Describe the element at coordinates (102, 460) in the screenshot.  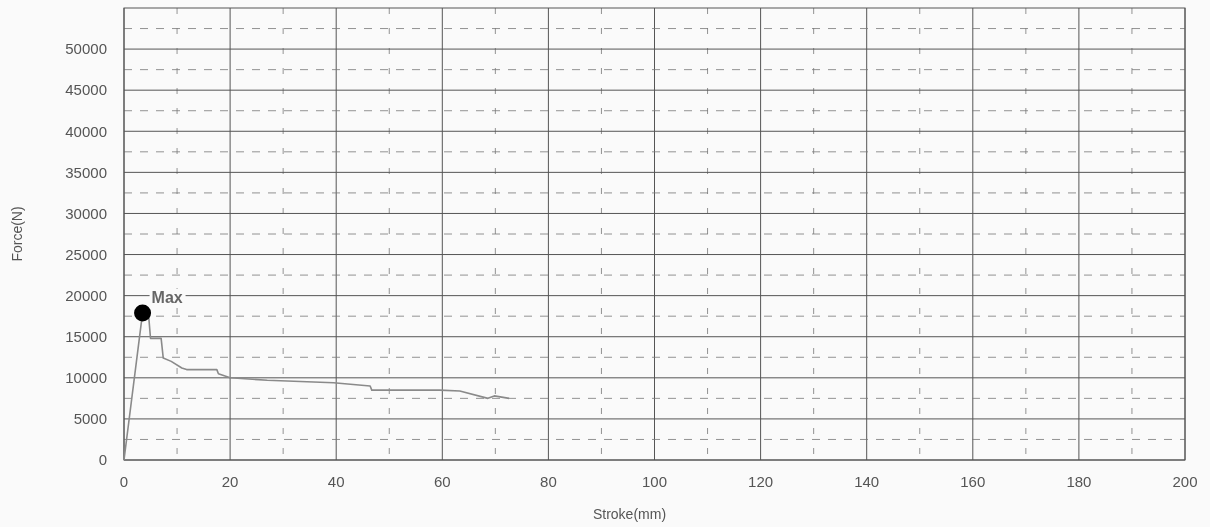
I see `y-tick-label: 0` at that location.